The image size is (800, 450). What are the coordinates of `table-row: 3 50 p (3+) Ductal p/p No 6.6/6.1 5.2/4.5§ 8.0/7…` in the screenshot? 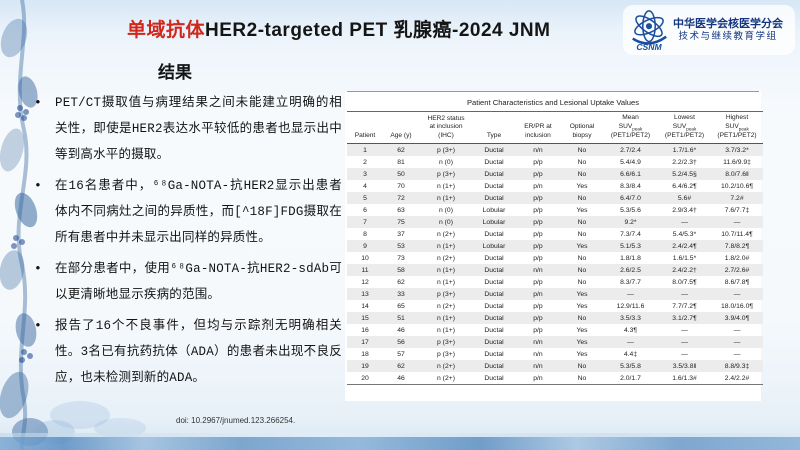 It's located at (555, 174).